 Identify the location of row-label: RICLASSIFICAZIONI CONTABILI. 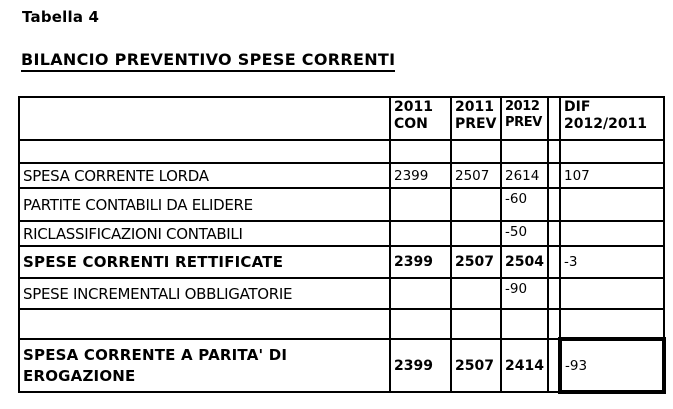
(204, 233).